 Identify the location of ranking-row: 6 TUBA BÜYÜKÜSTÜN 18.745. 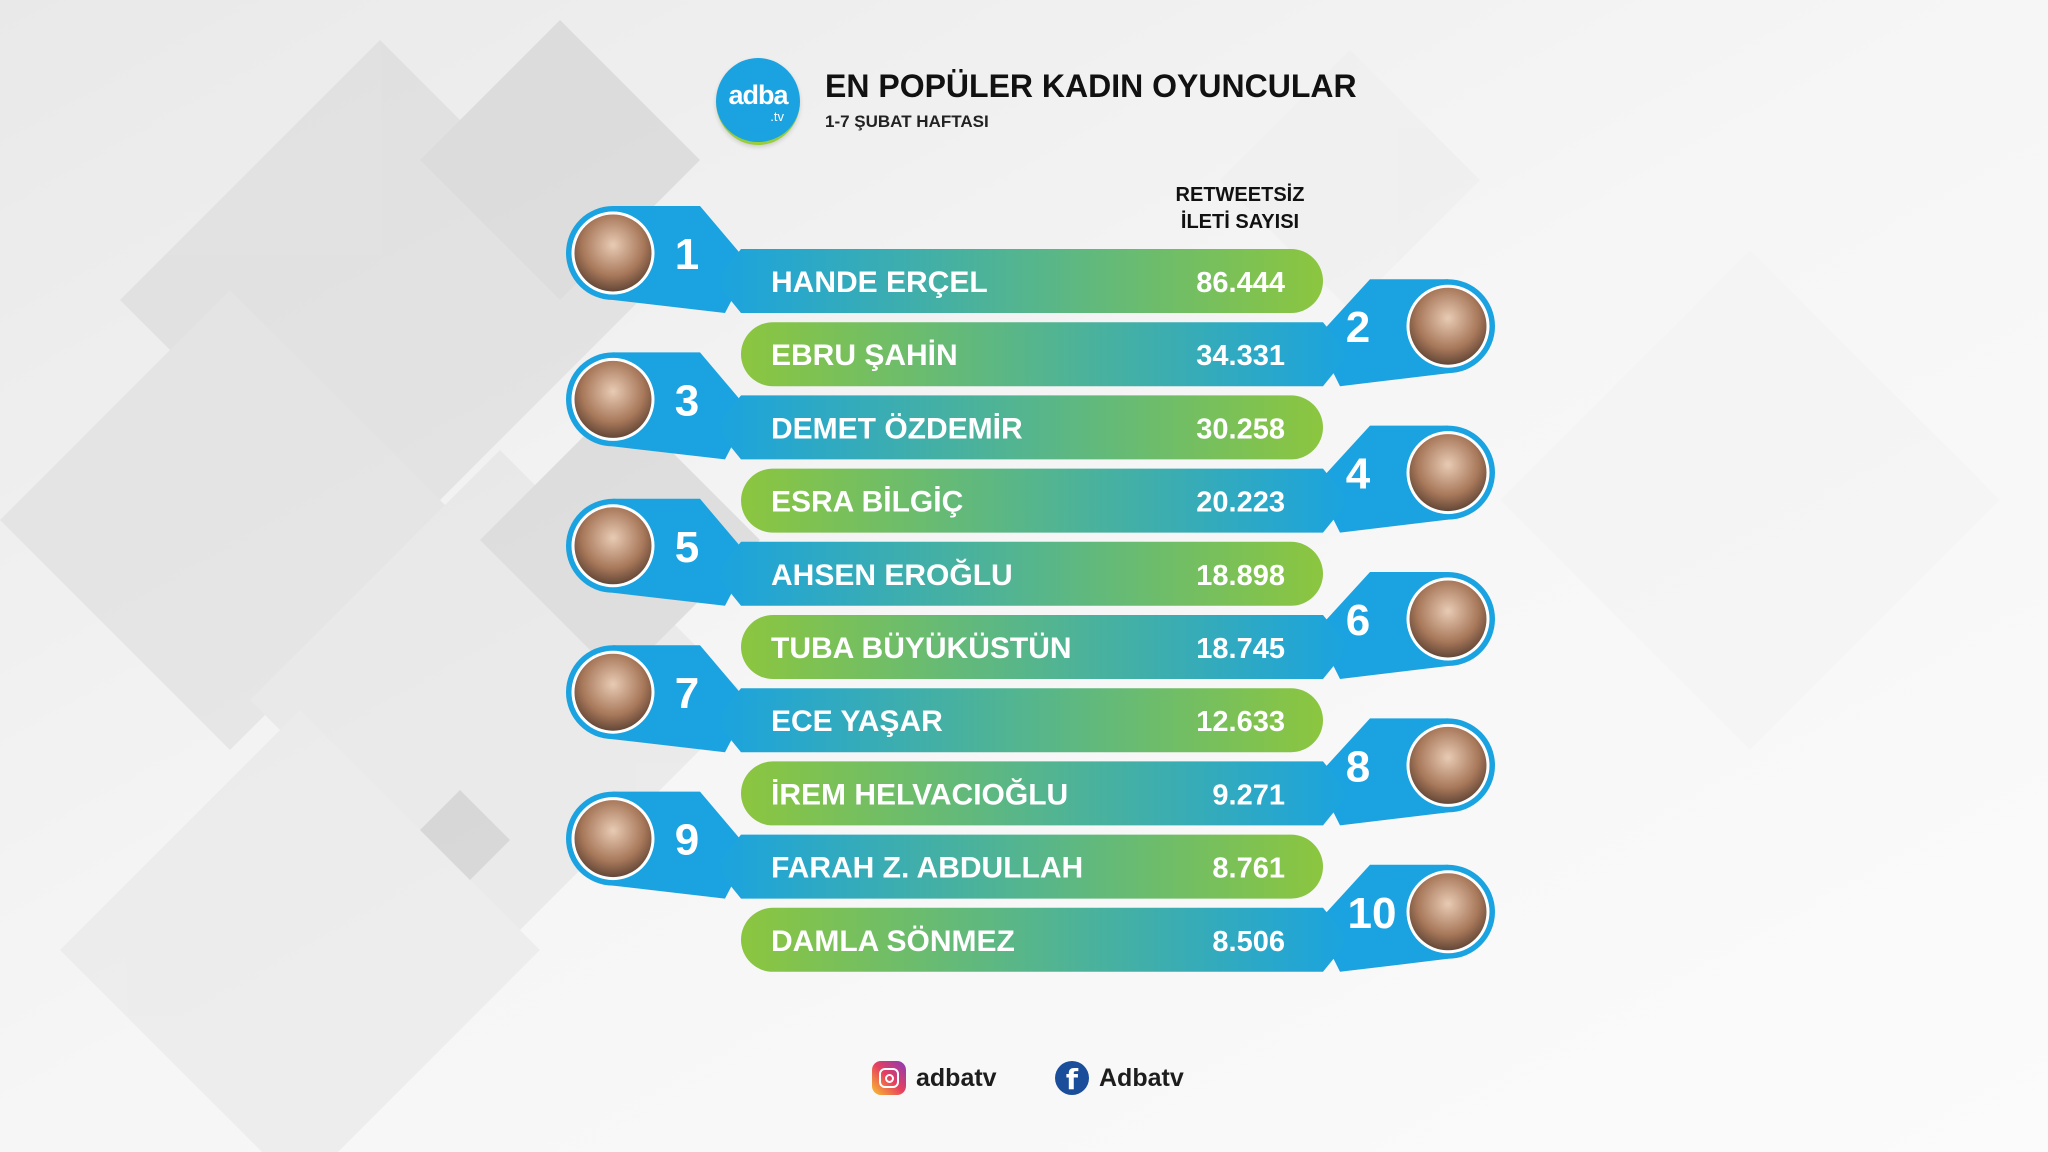
(1118, 625).